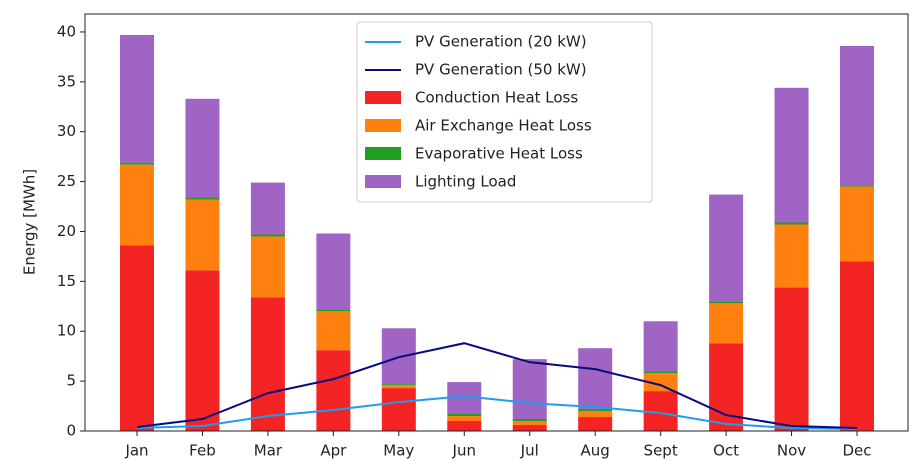 The width and height of the screenshot is (912, 461). What do you see at coordinates (496, 98) in the screenshot?
I see `legend-label: Conduction Heat Loss` at bounding box center [496, 98].